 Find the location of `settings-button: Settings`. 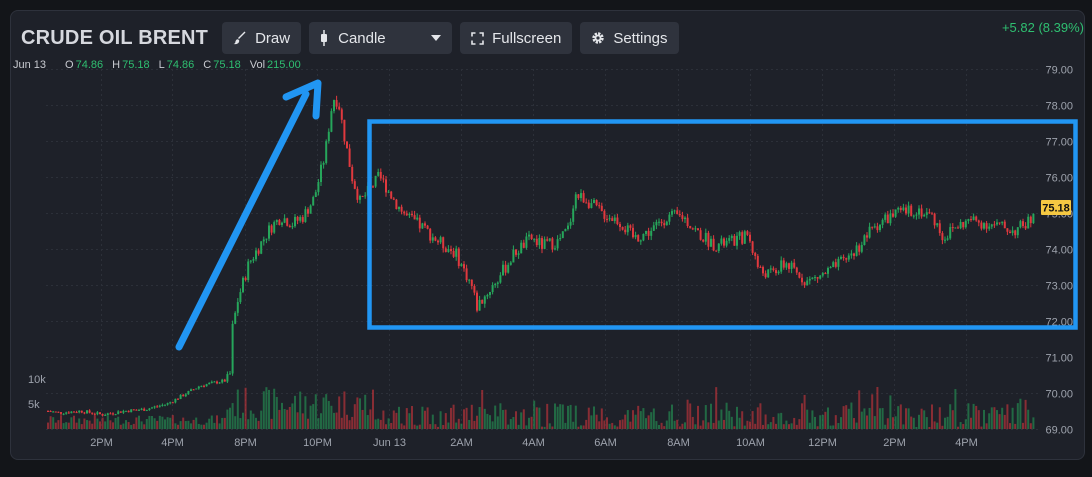

settings-button: Settings is located at coordinates (629, 38).